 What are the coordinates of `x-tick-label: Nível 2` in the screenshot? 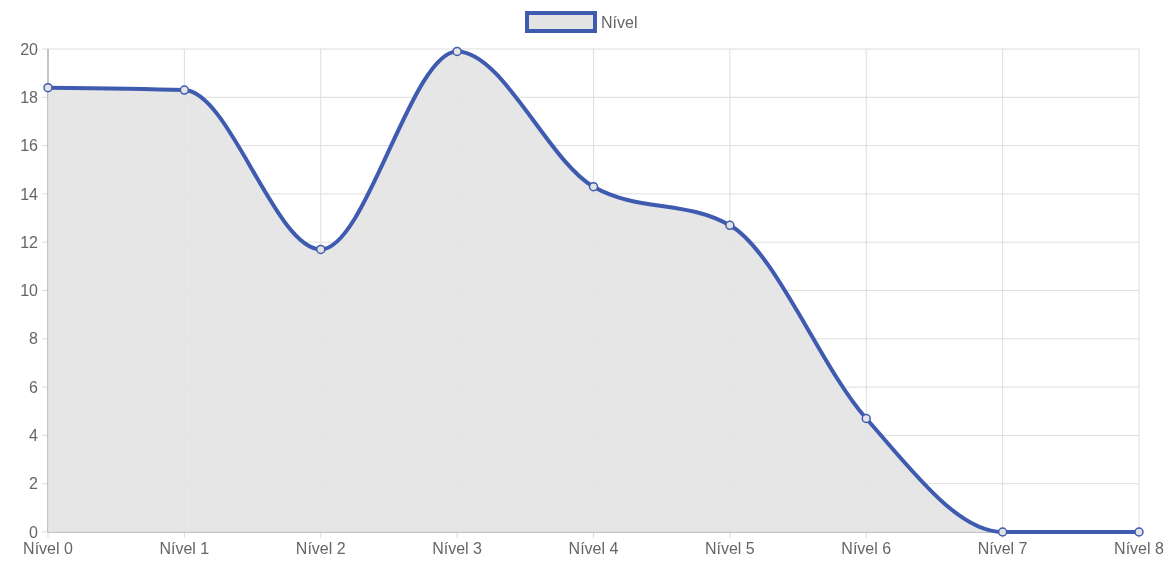 It's located at (320, 548).